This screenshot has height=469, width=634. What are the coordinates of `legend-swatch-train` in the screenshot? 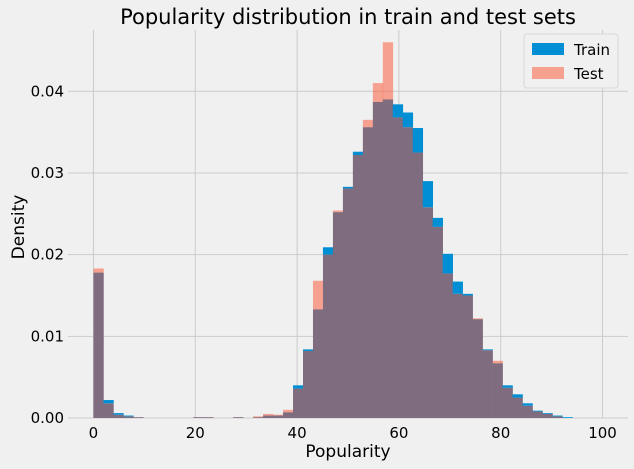 It's located at (548, 49).